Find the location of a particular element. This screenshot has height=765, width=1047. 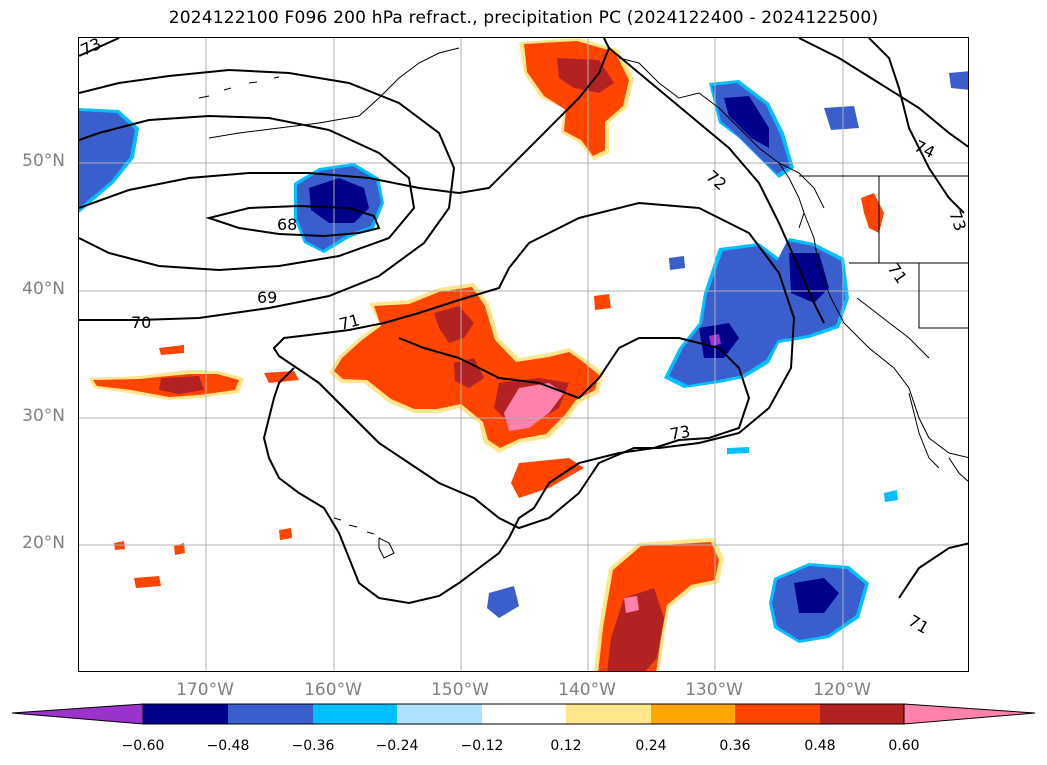

lon-label-150w: 150°W is located at coordinates (460, 690).